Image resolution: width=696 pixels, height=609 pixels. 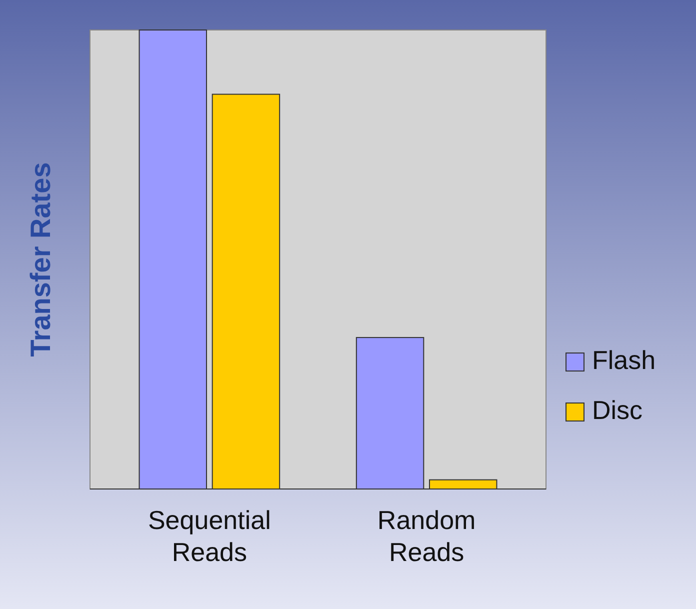 I want to click on legend-label: Disc, so click(x=617, y=410).